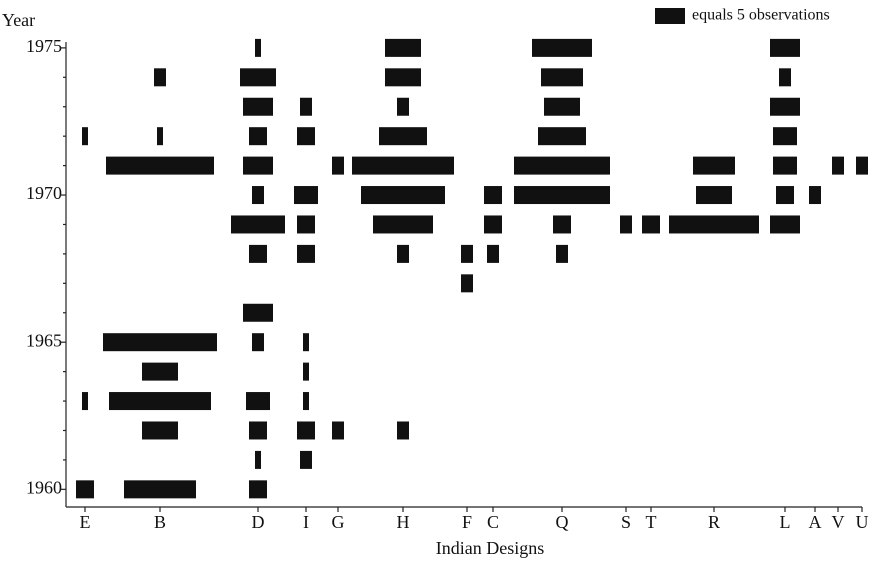 This screenshot has width=893, height=569. Describe the element at coordinates (626, 522) in the screenshot. I see `x-tick-label: S` at that location.